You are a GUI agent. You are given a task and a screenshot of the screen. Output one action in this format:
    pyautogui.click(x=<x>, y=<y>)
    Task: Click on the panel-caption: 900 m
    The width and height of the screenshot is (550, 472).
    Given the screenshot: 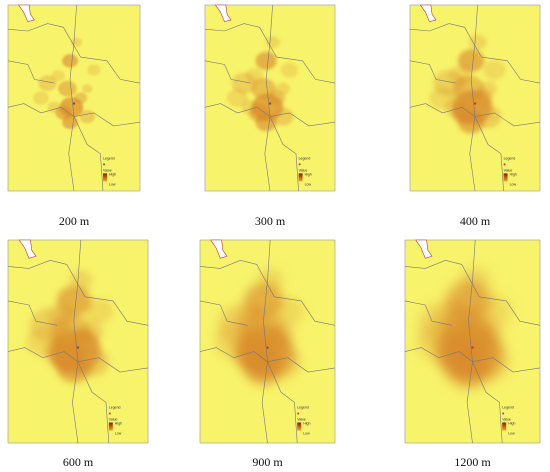 What is the action you would take?
    pyautogui.click(x=267, y=462)
    